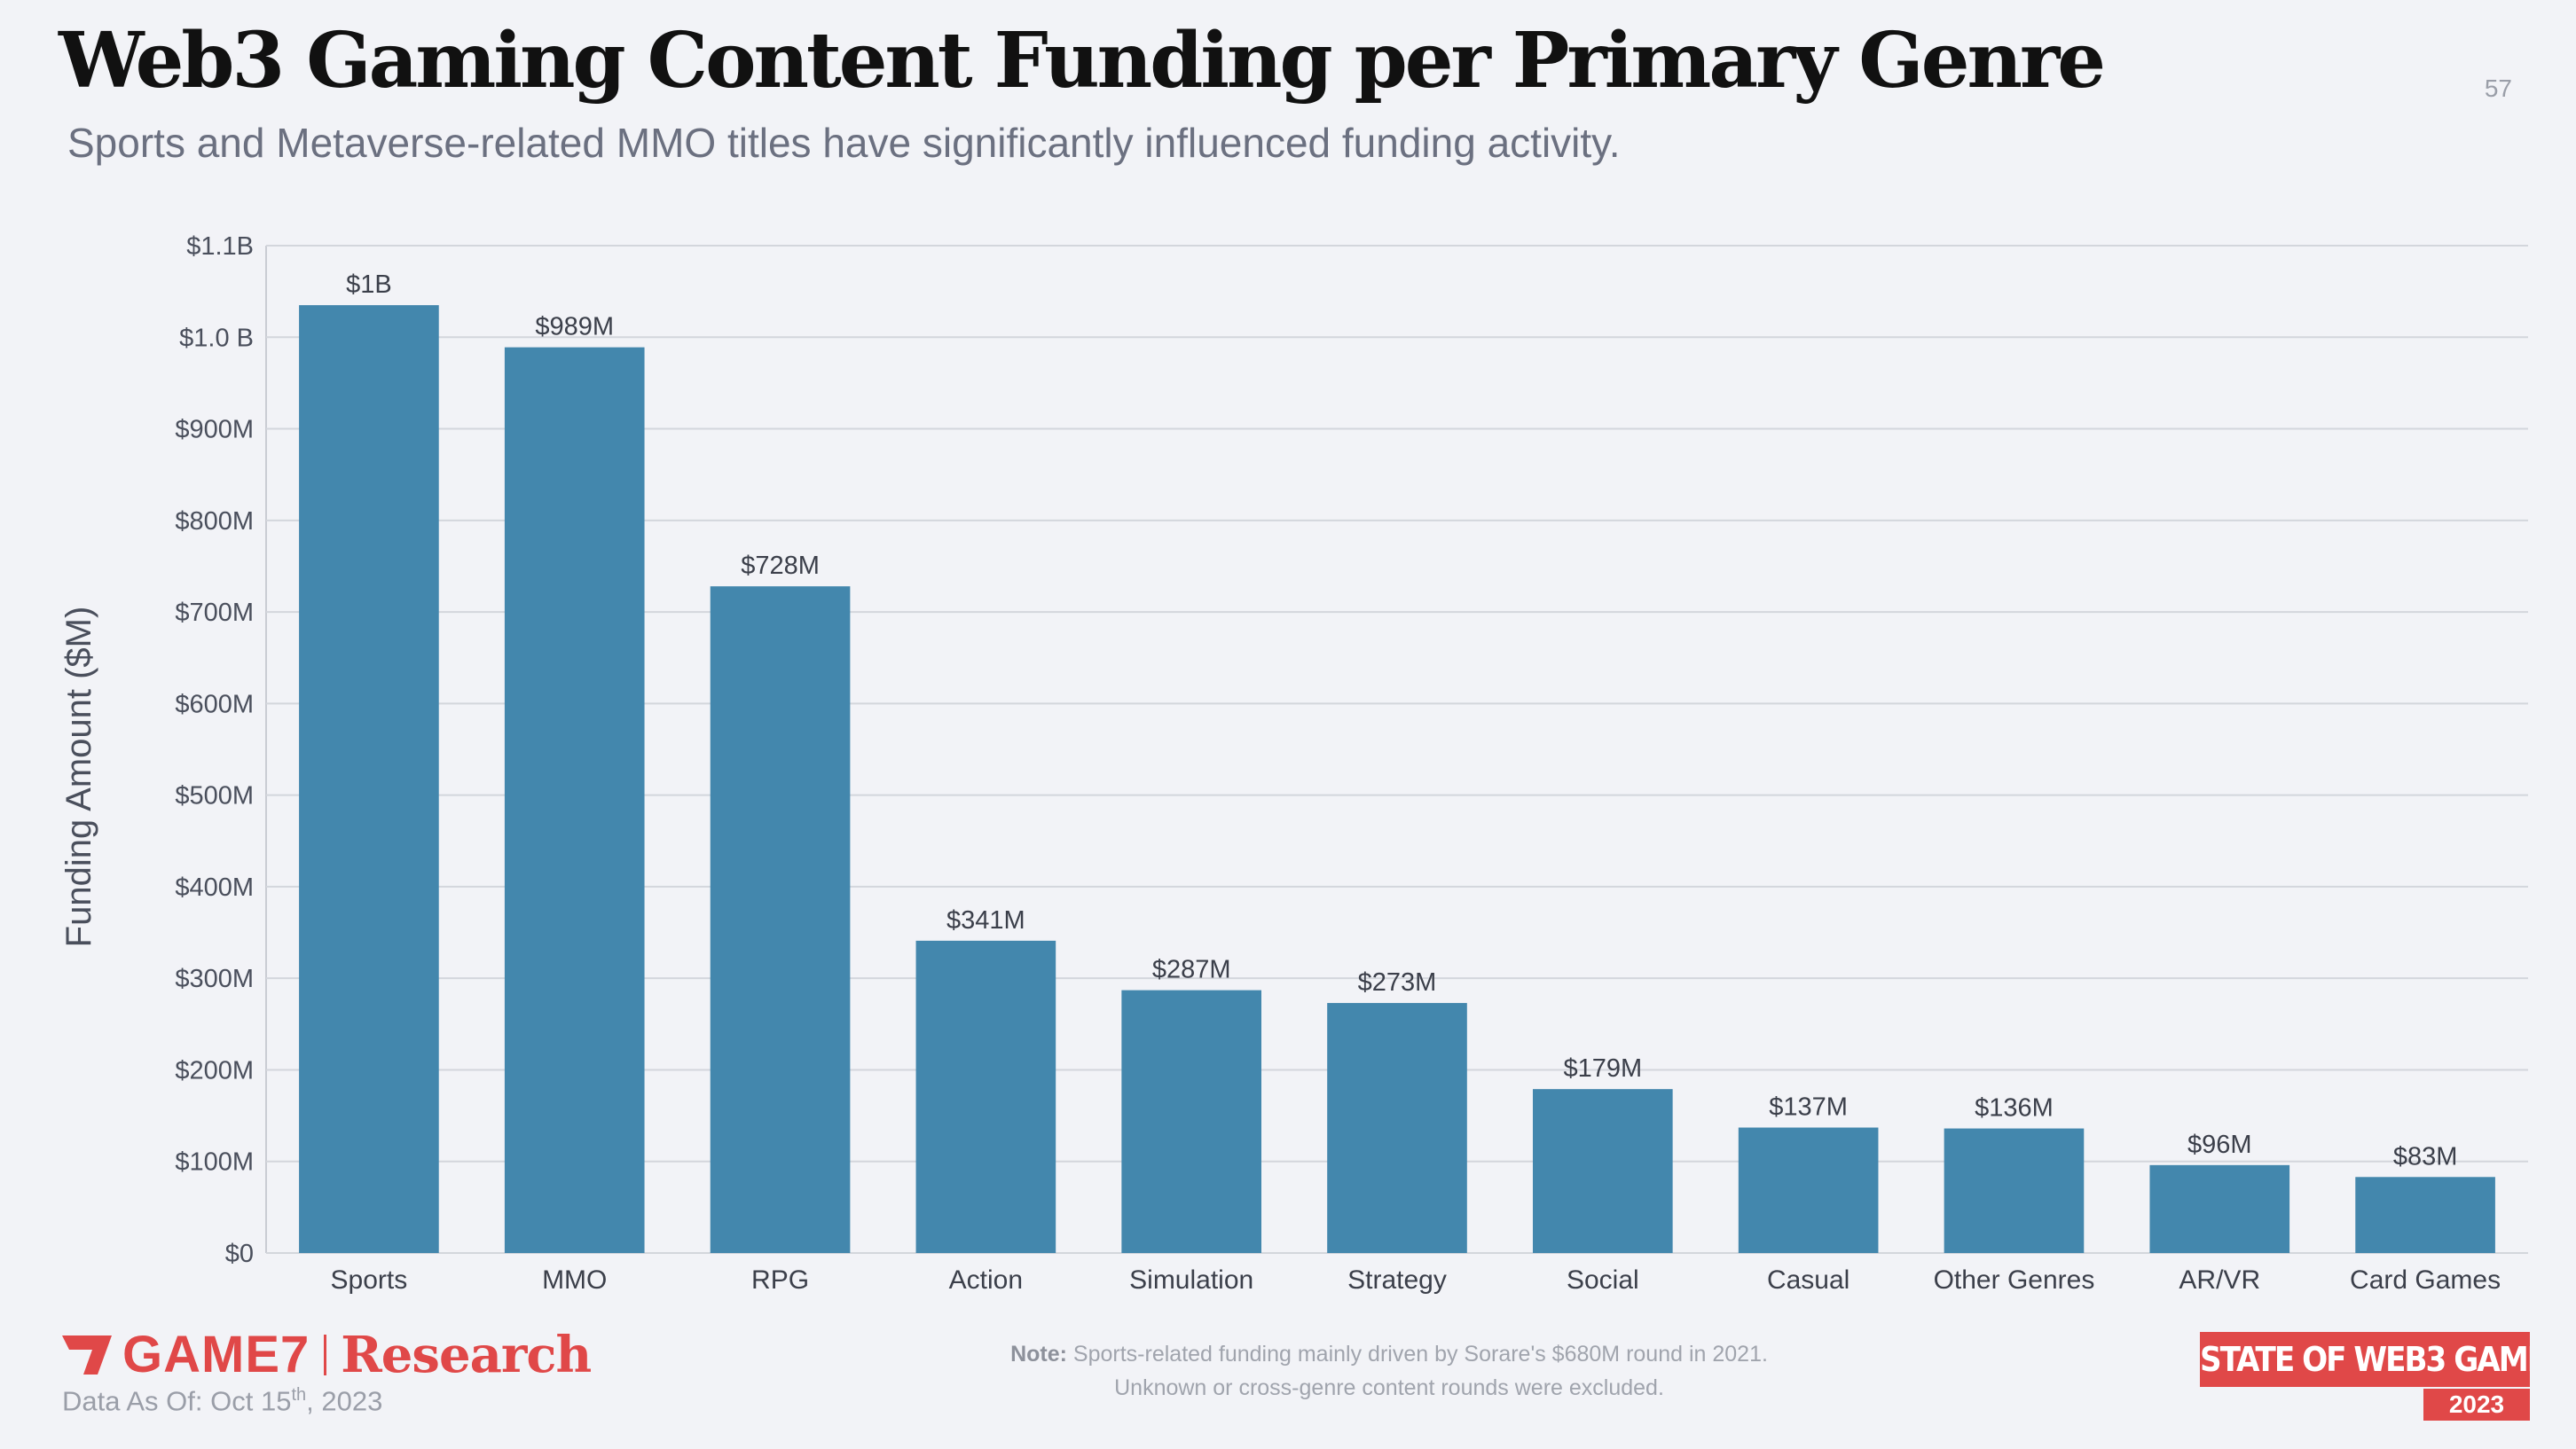 Image resolution: width=2576 pixels, height=1449 pixels. I want to click on y-tick-label: $700M, so click(214, 613).